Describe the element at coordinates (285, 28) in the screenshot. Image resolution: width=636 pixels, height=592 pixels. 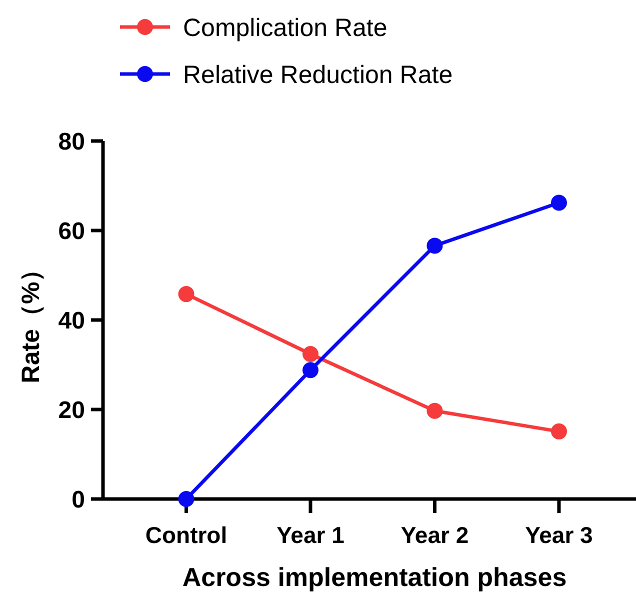
I see `legend-label: Complication Rate` at that location.